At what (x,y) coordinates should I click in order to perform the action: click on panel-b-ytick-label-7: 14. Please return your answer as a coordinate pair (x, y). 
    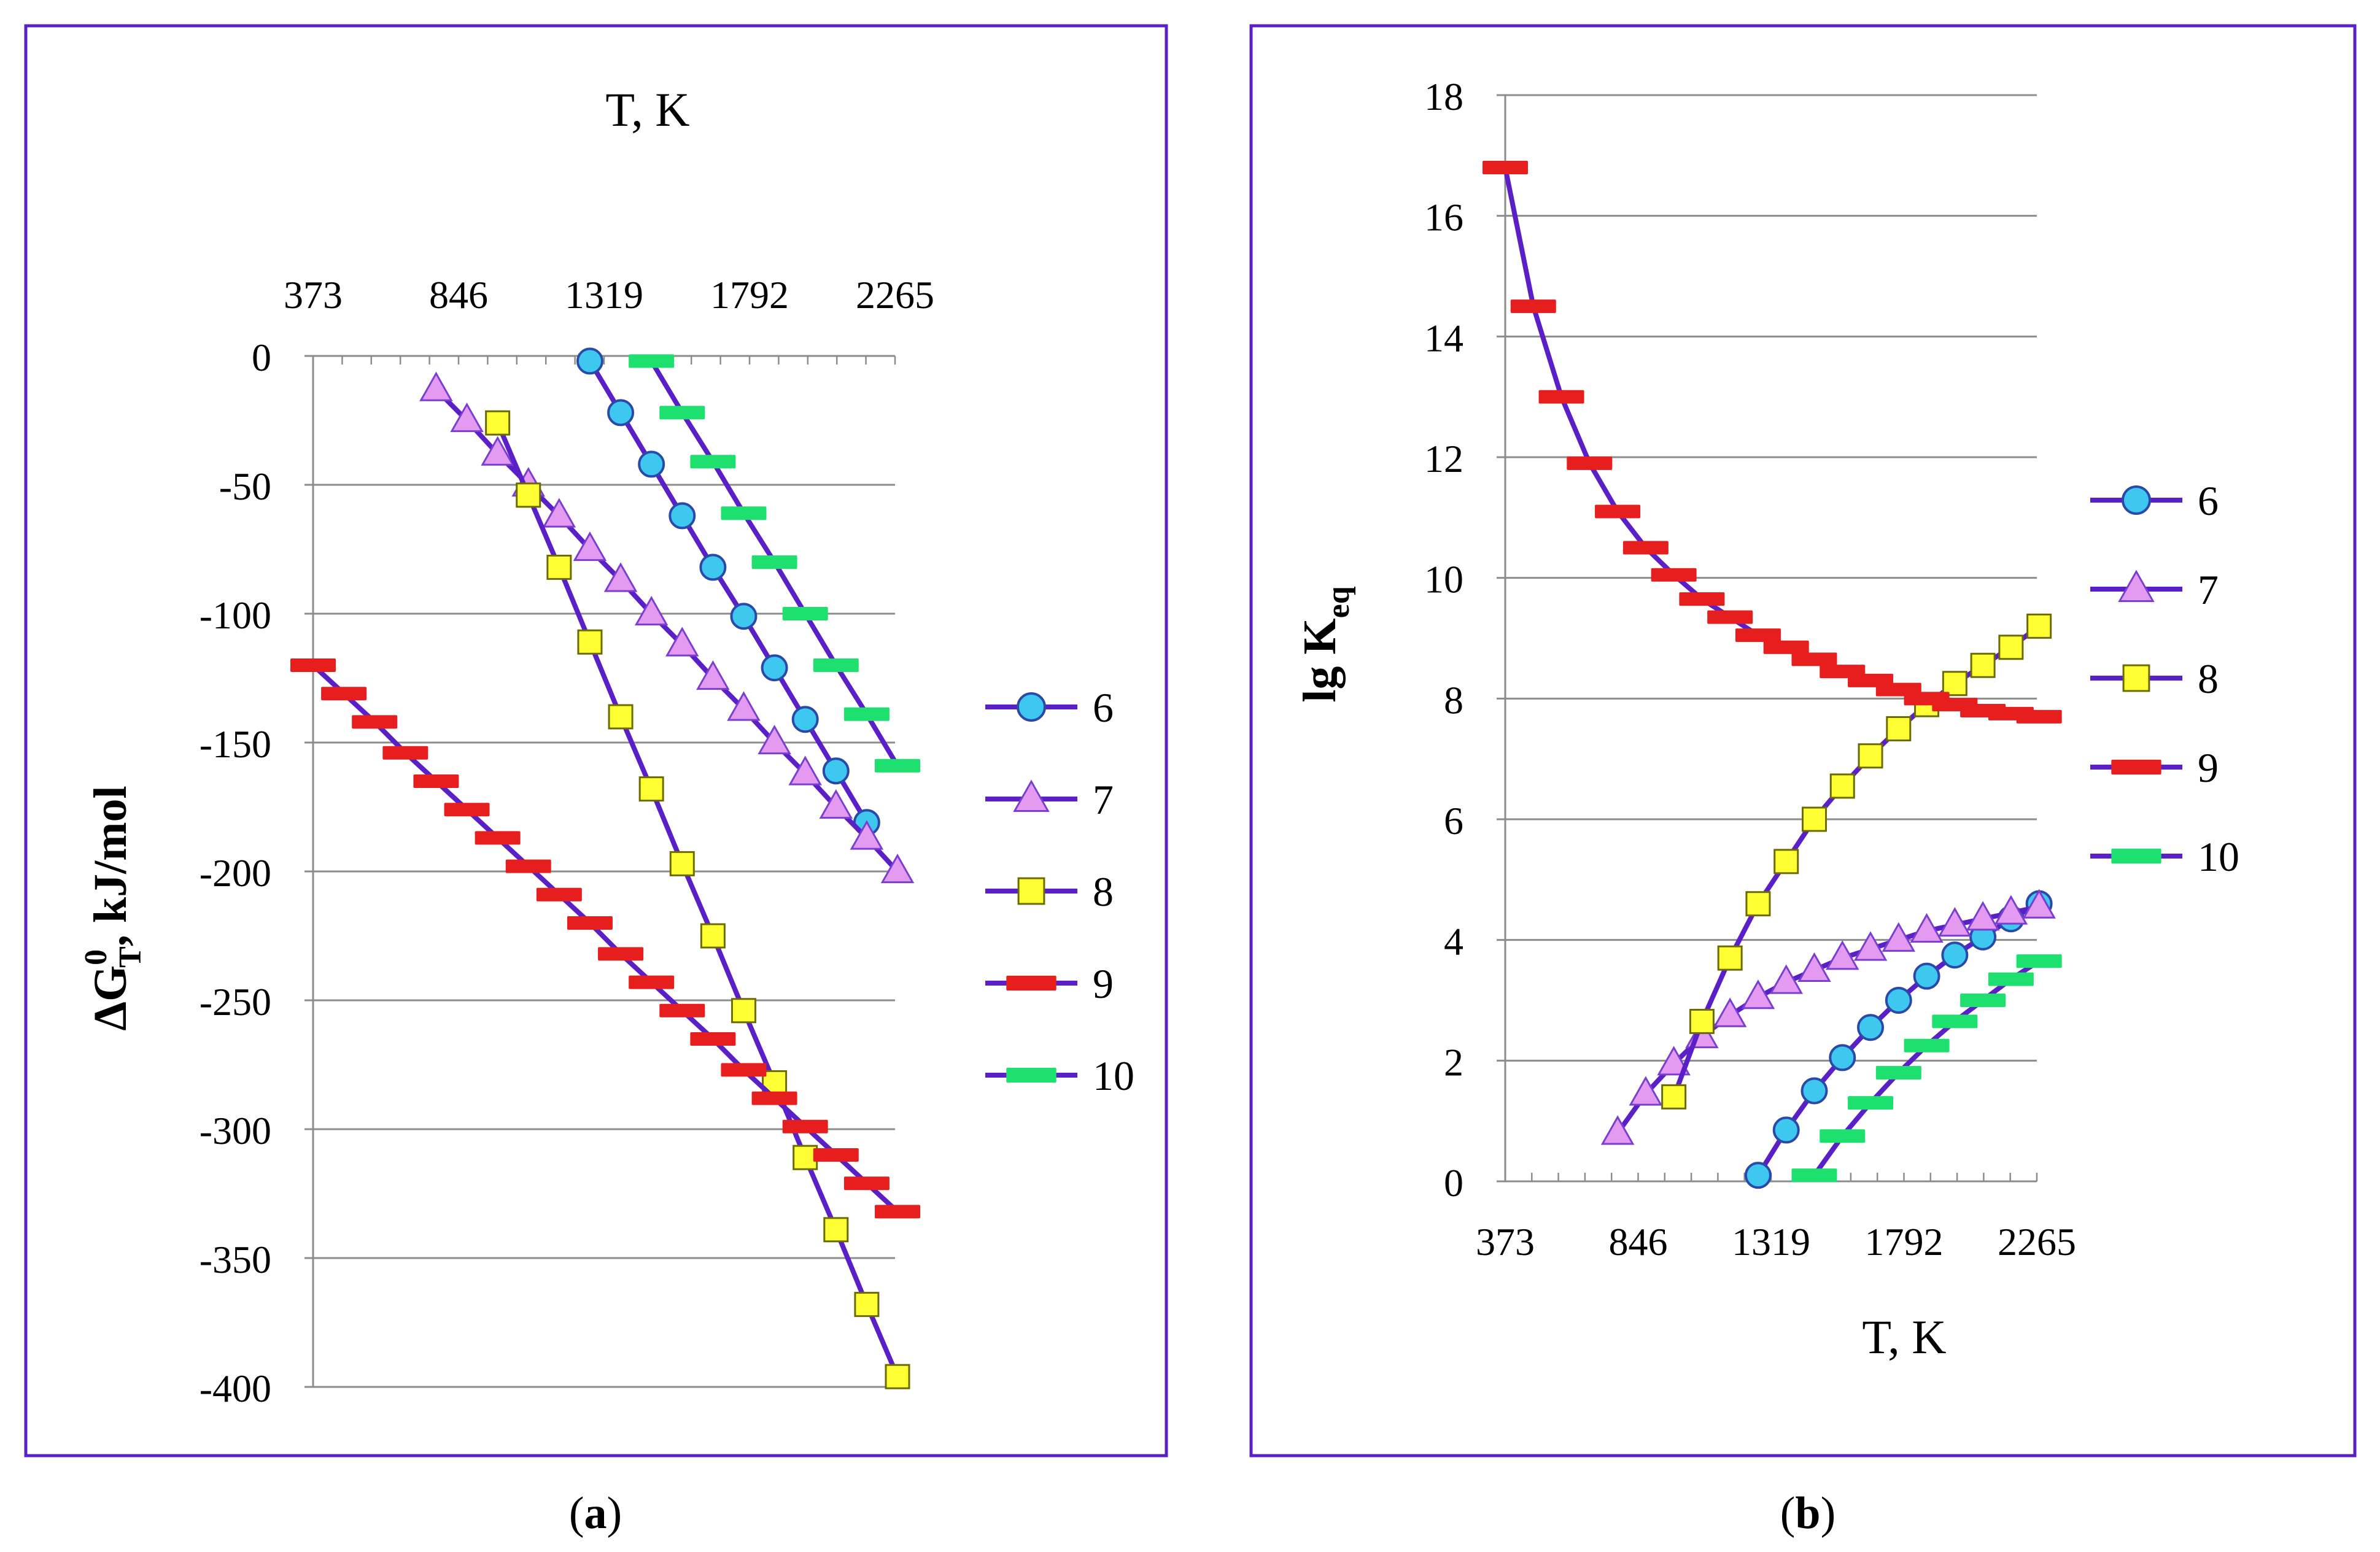
    Looking at the image, I should click on (1443, 338).